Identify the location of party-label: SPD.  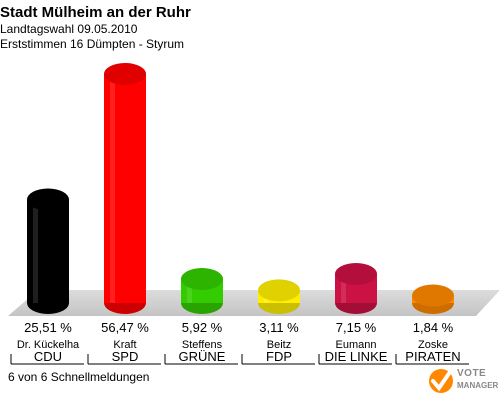
(125, 356).